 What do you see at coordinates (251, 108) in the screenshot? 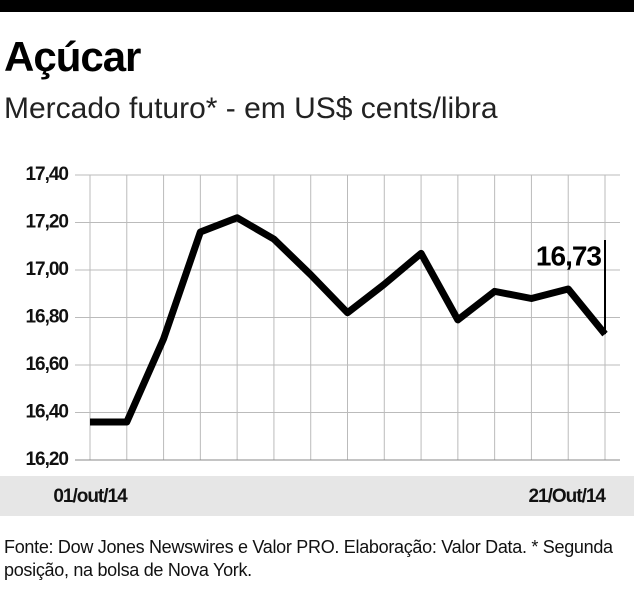
I see `chart-subtitle: Mercado futuro* - em US$ cents/libra` at bounding box center [251, 108].